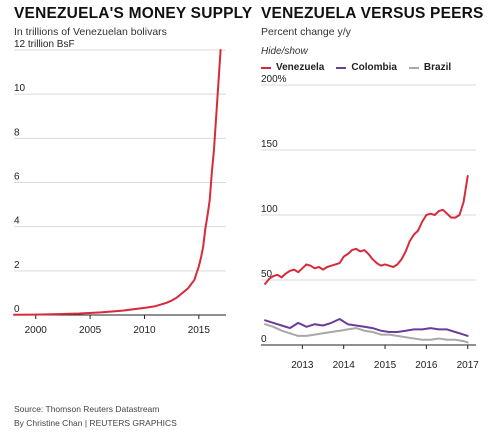 Image resolution: width=500 pixels, height=433 pixels. Describe the element at coordinates (144, 330) in the screenshot. I see `x-tick-label: 2010` at that location.